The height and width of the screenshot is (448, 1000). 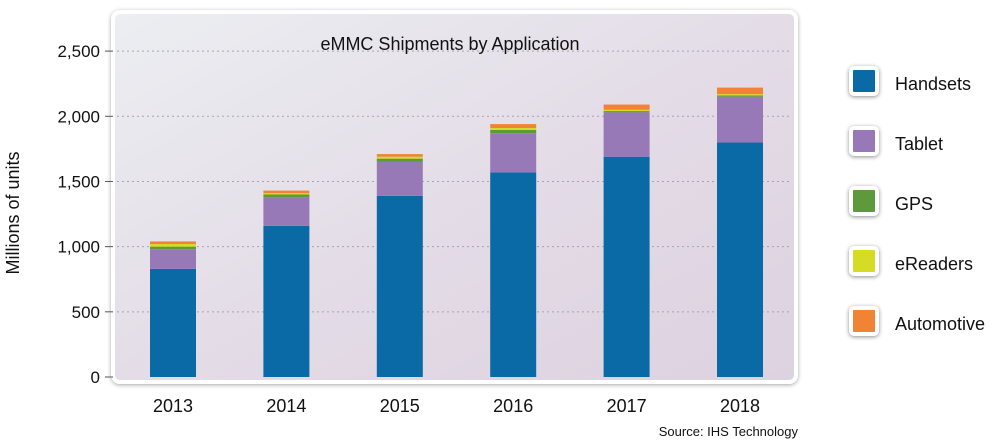 I want to click on legend-item-automotive: Automotive, so click(x=922, y=330).